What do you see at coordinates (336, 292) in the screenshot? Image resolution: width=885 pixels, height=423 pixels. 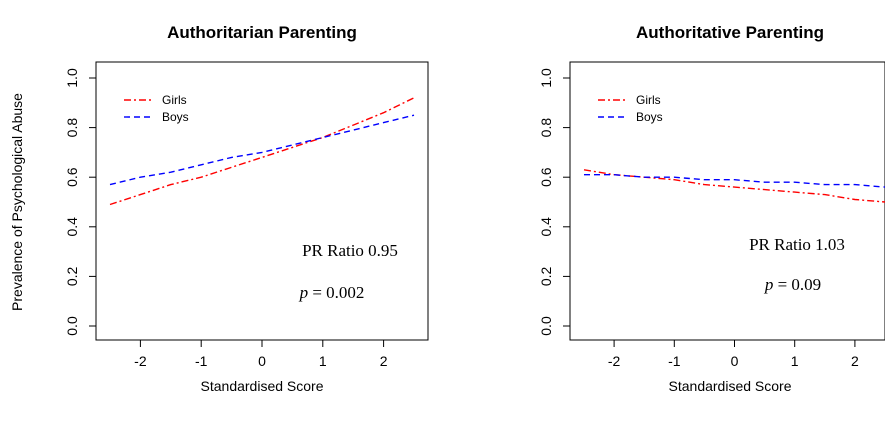 I see `p-value-text: = 0.002` at bounding box center [336, 292].